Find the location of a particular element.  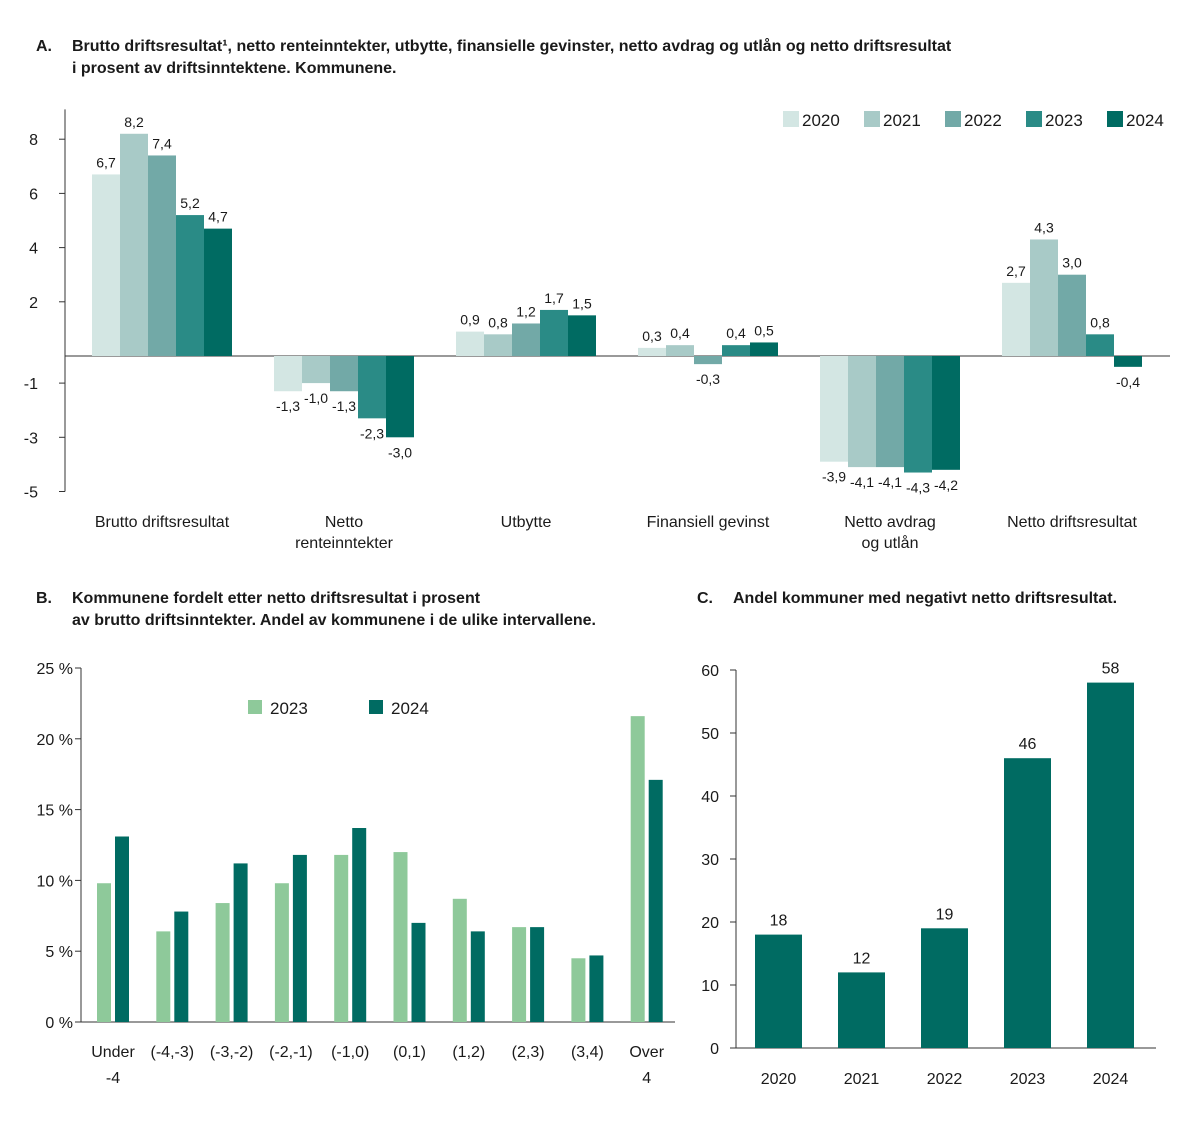

data-label: 46 is located at coordinates (1028, 744).